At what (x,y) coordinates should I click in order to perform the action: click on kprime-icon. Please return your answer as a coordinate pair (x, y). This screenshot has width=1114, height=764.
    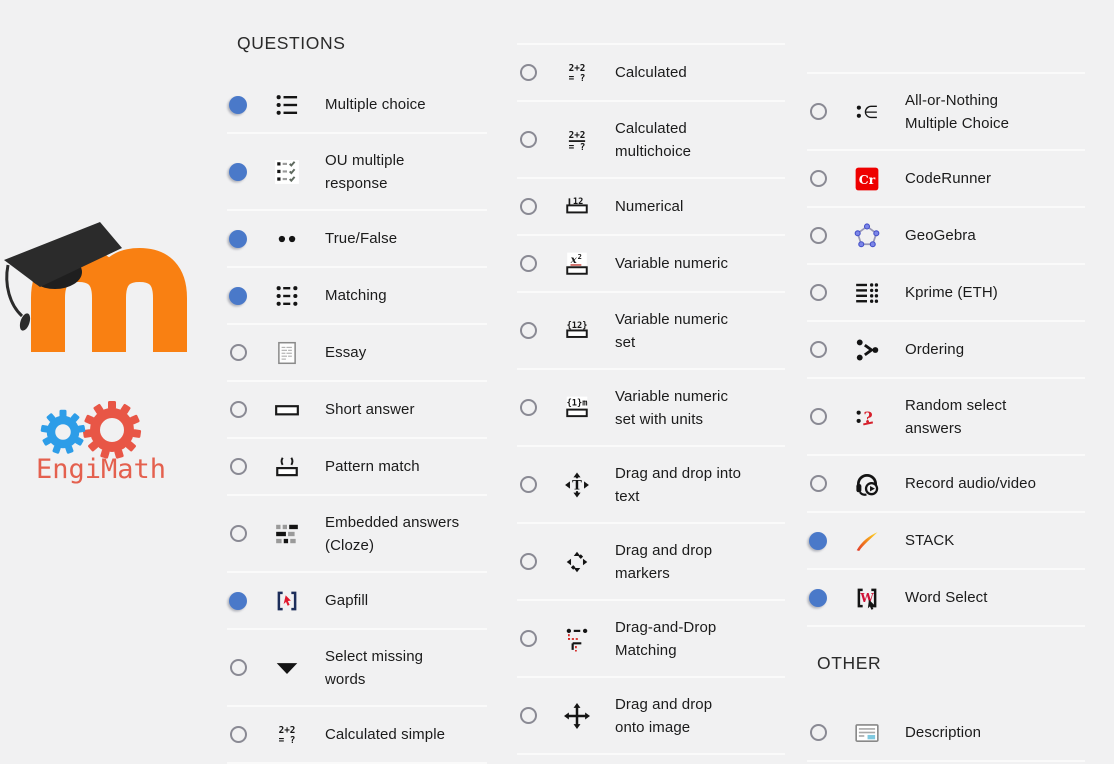
    Looking at the image, I should click on (867, 293).